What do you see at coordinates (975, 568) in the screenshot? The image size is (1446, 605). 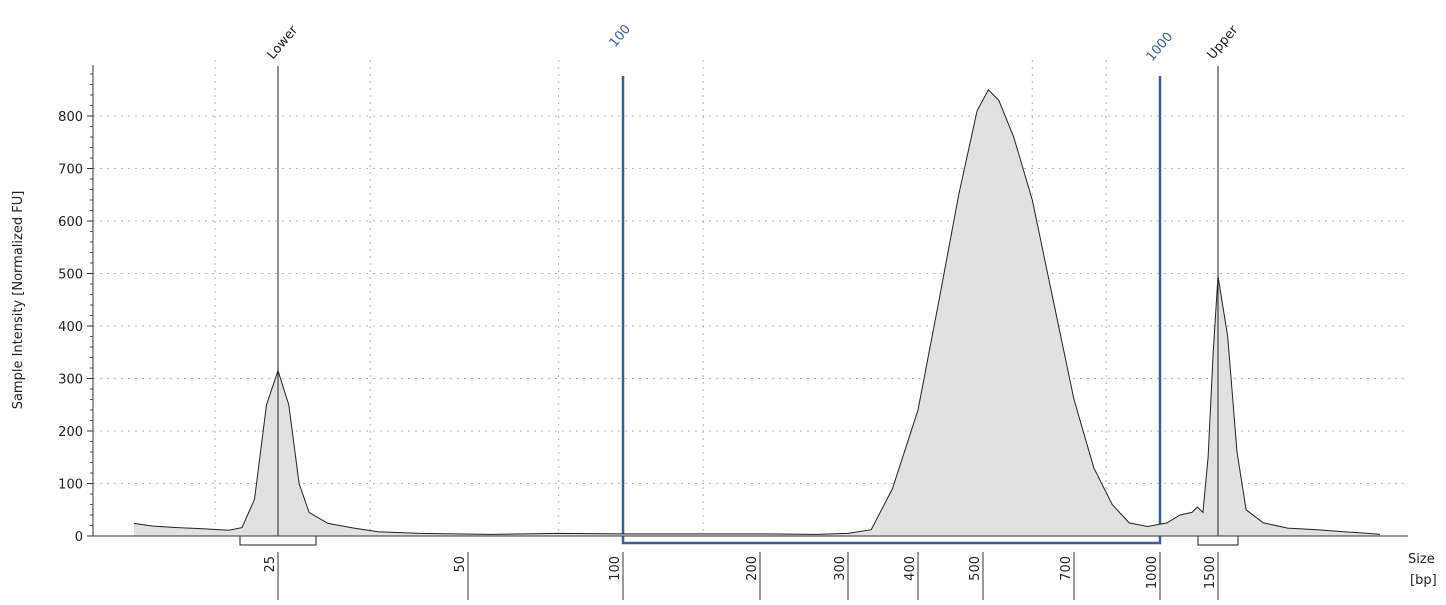 I see `x-tick-label: 500` at bounding box center [975, 568].